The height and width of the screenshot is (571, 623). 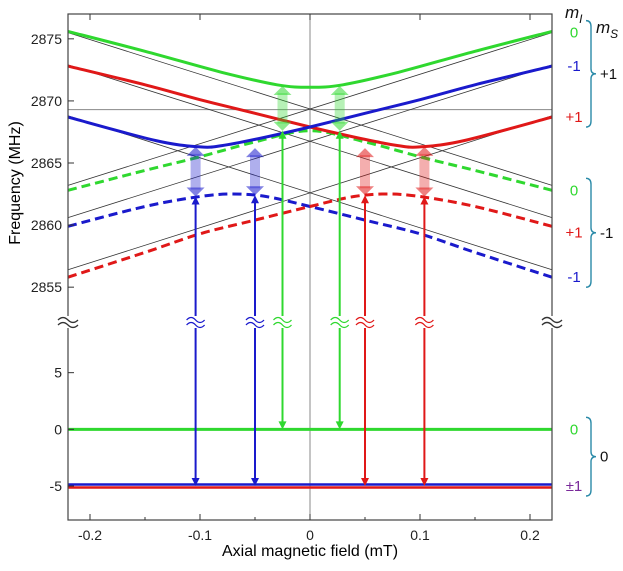 I want to click on middle-group-bracket, so click(x=591, y=232).